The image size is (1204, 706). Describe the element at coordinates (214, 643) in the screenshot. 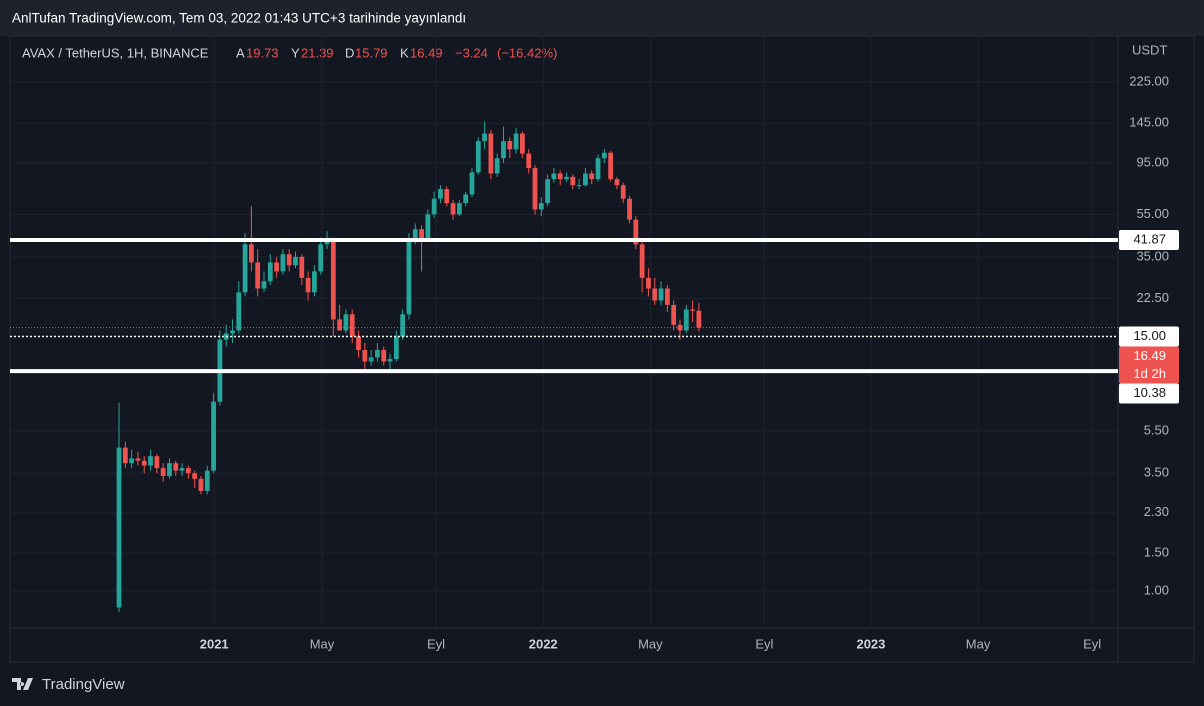

I see `x-tick-label: 2021` at that location.